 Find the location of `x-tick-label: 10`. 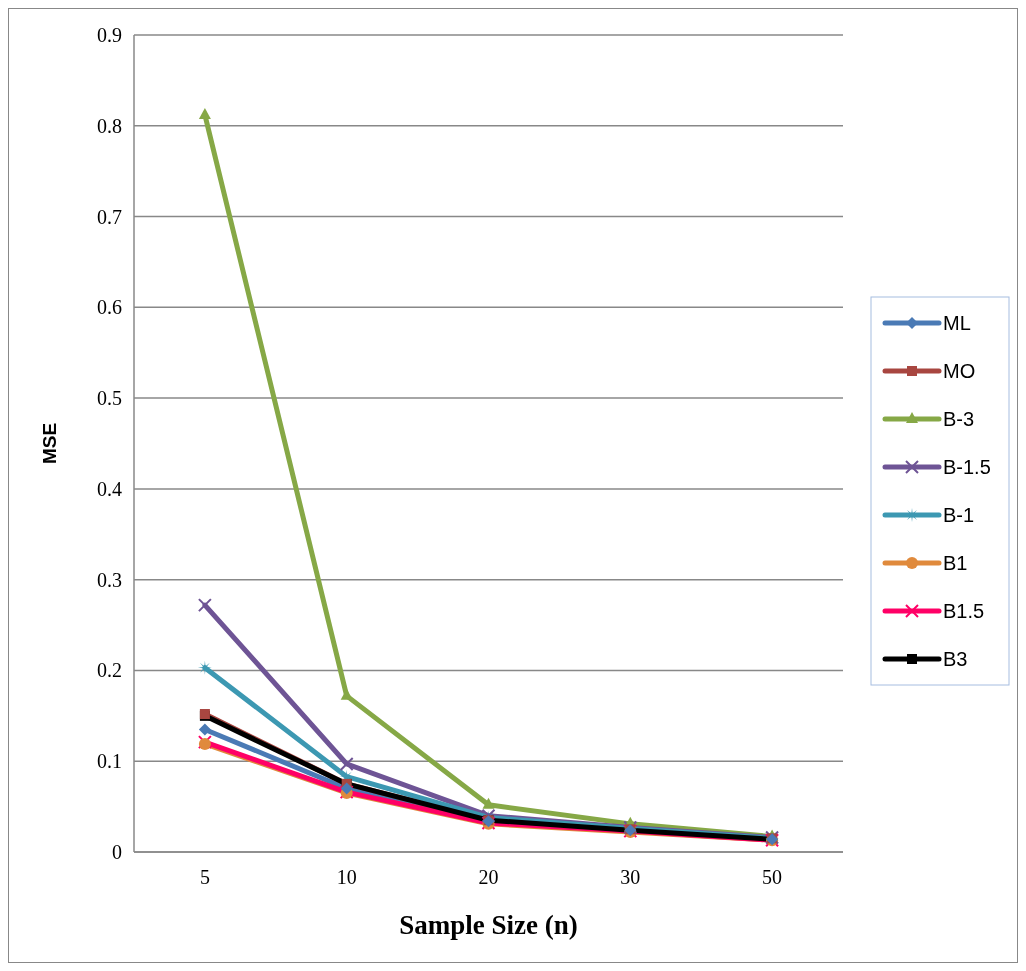

x-tick-label: 10 is located at coordinates (346, 877).